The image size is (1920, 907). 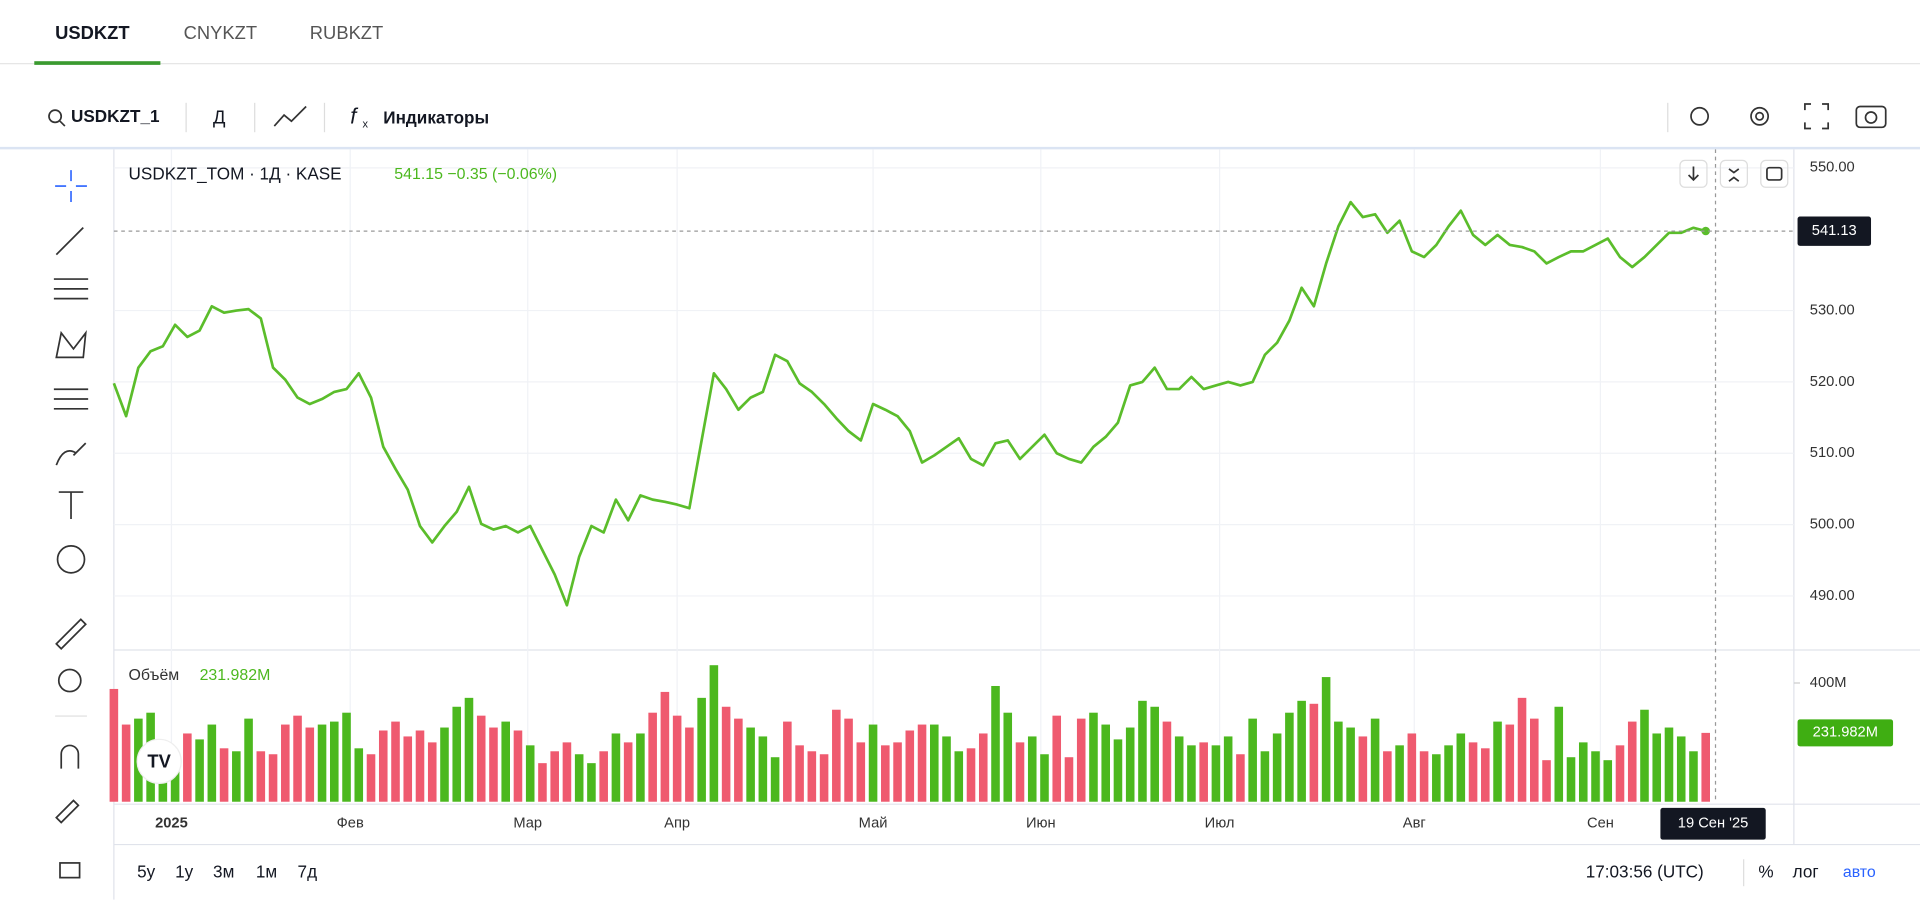 I want to click on tab: USDKZT, so click(x=92, y=32).